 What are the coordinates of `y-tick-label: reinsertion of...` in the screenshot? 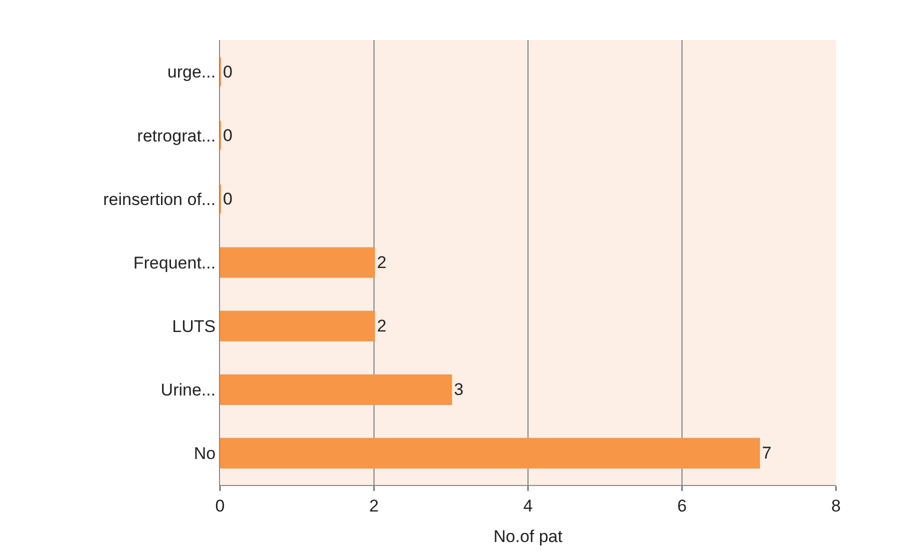 It's located at (159, 199).